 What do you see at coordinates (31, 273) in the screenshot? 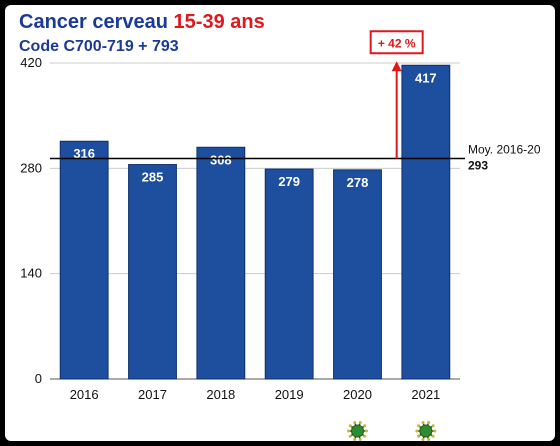
I see `y-tick-label: 140` at bounding box center [31, 273].